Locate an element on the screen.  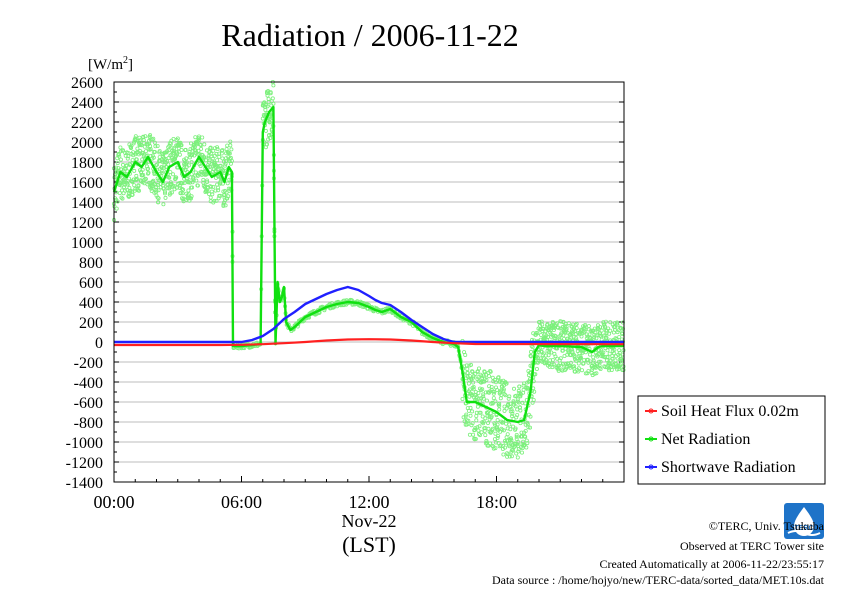
y-tick-label: 400 is located at coordinates (91, 303).